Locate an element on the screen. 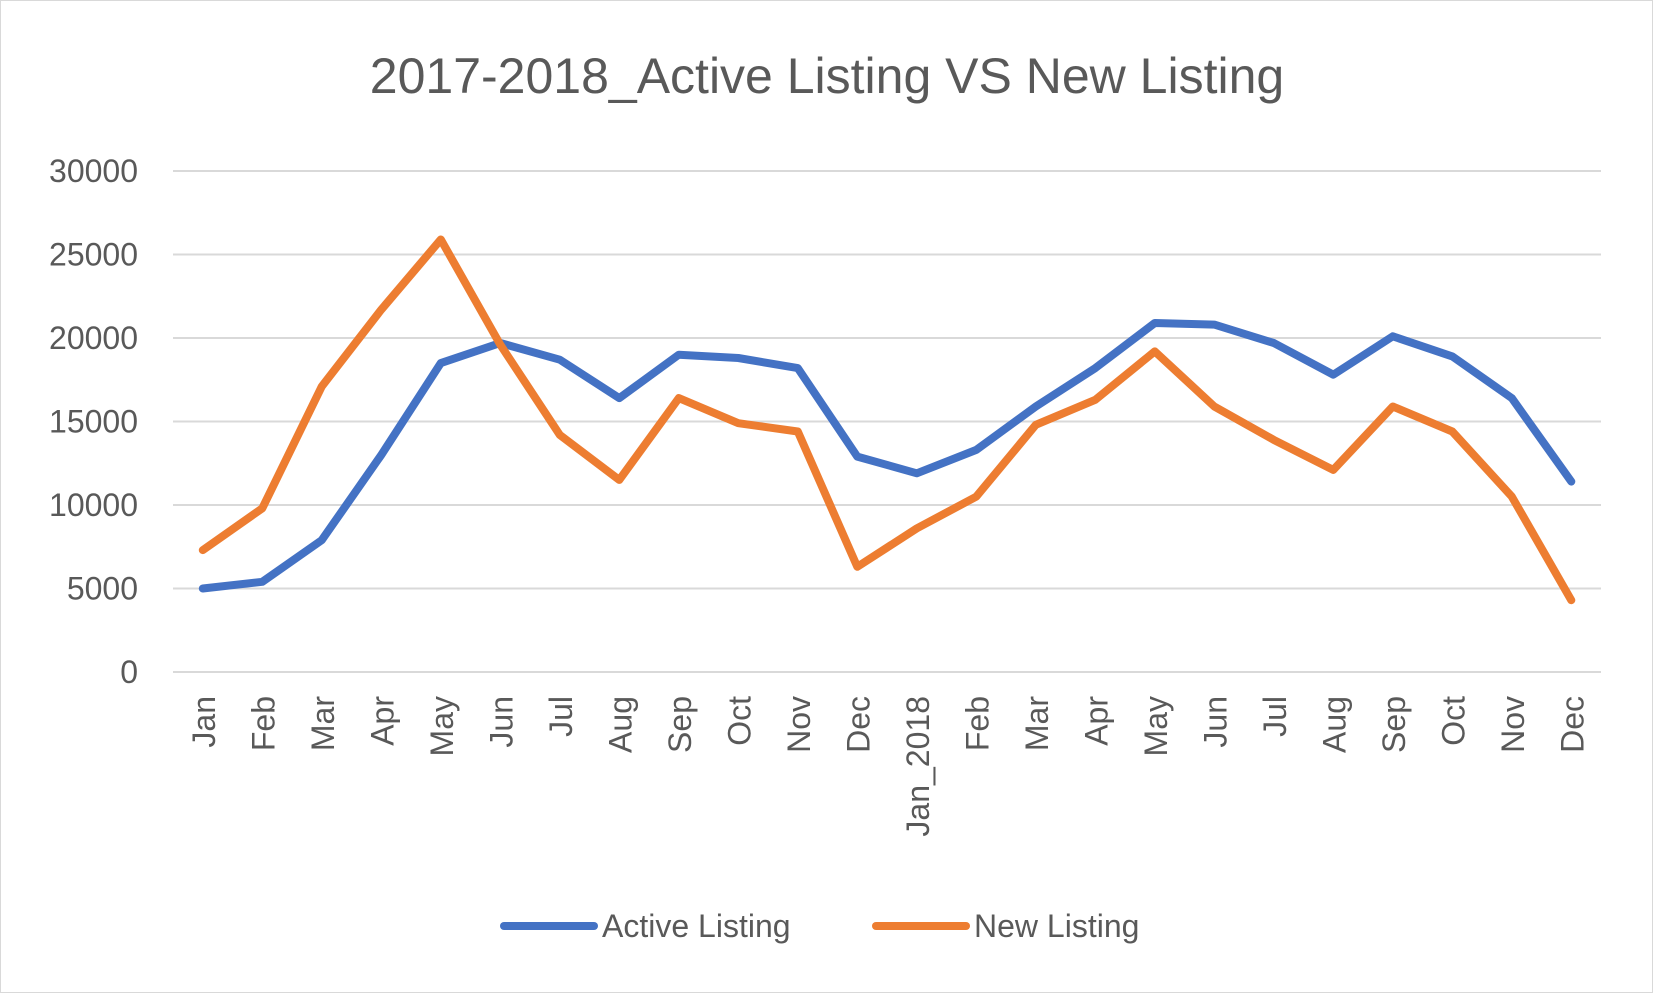  y-tick-label: 25000 is located at coordinates (93, 255).